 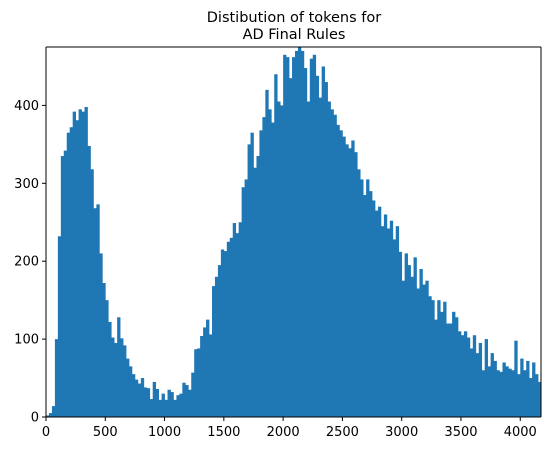 What do you see at coordinates (164, 432) in the screenshot?
I see `x-tick-label: 1000` at bounding box center [164, 432].